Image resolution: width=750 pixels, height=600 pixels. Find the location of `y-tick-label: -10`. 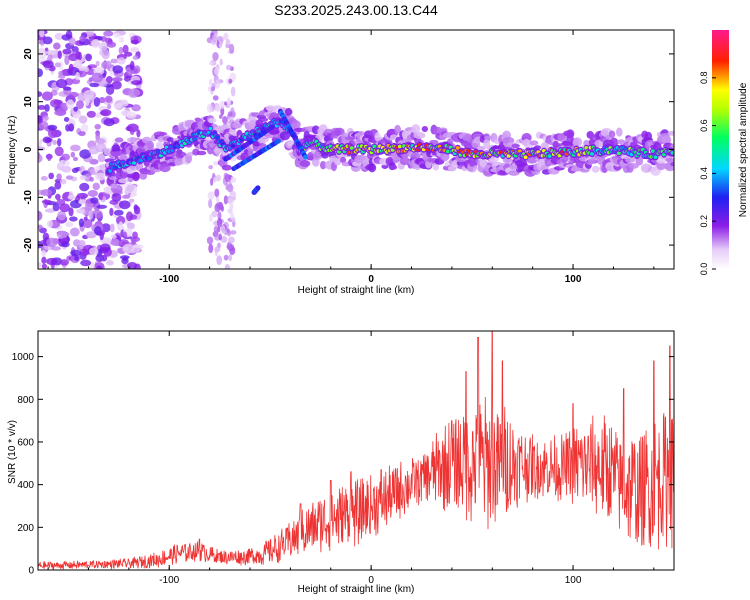

y-tick-label: -10 is located at coordinates (28, 197).